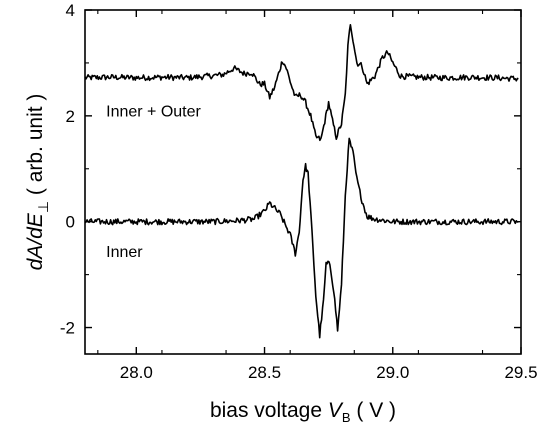  Describe the element at coordinates (264, 372) in the screenshot. I see `x-tick-label: 28.5` at that location.